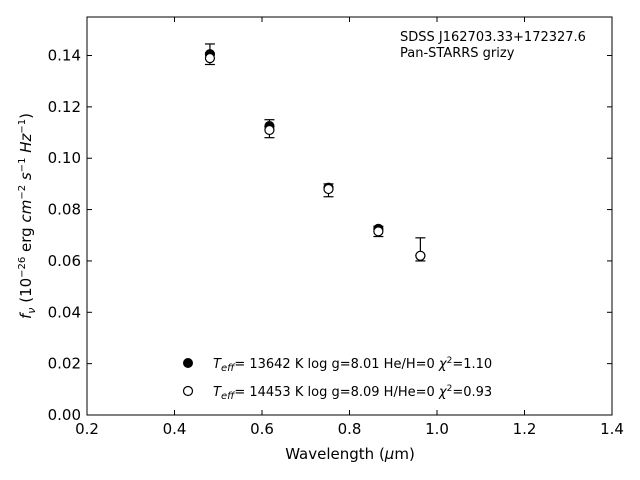 Image resolution: width=640 pixels, height=480 pixels. Describe the element at coordinates (352, 393) in the screenshot. I see `legend-label-open: Teff= 14453 K log g=8.09 H/He=0 χ2=0.93` at that location.